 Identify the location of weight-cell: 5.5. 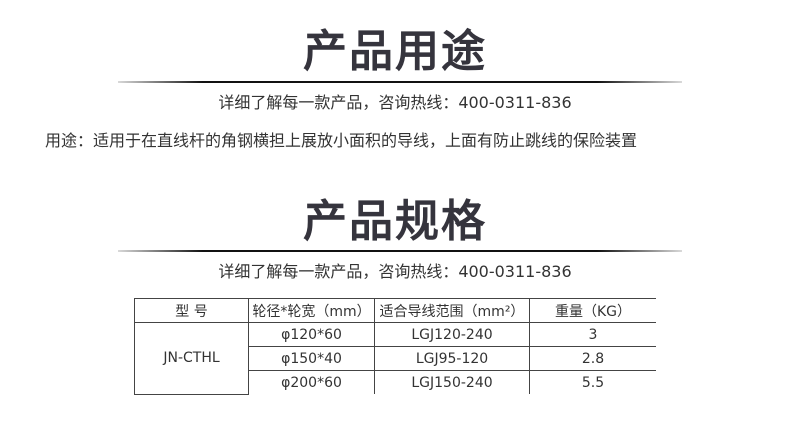
(592, 382).